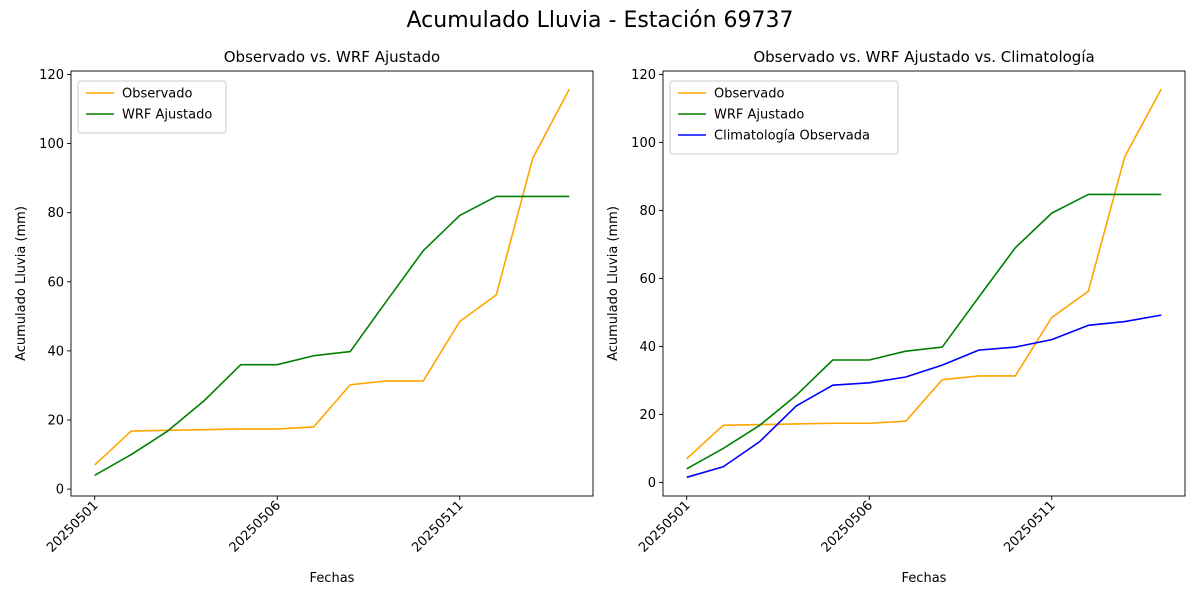  I want to click on panel-1-ytick-label-4: 80, so click(55, 213).